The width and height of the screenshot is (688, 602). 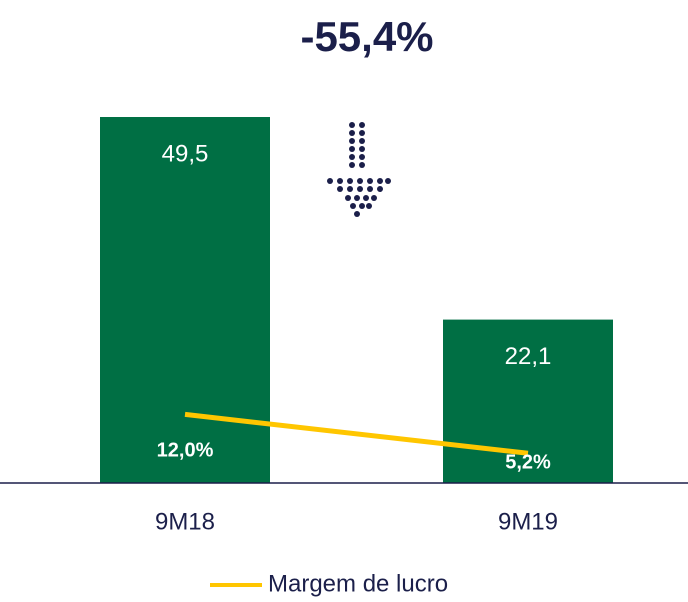 I want to click on x-tick-label: 9M18, so click(x=185, y=521).